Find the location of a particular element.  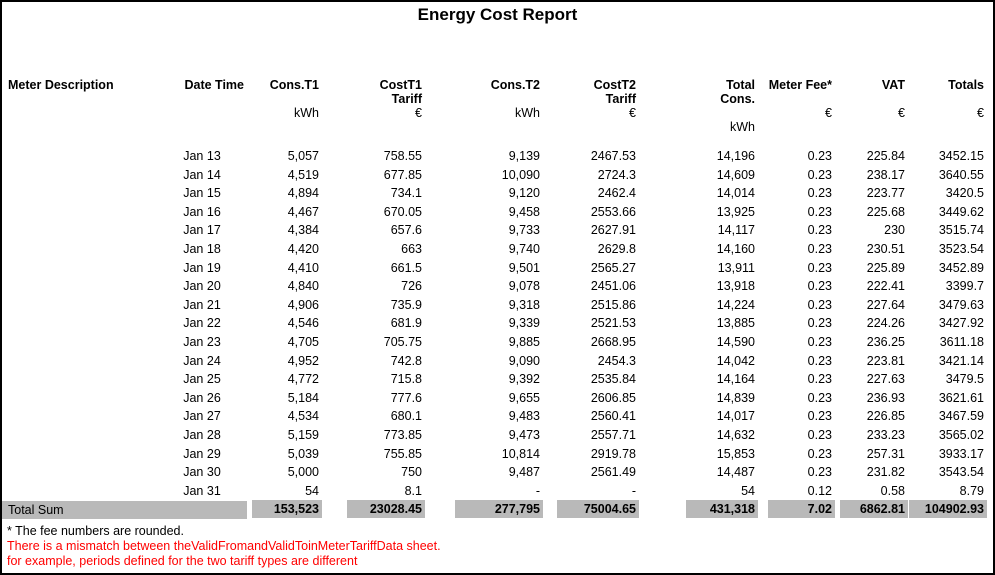

cell-total-cons: 14,609 is located at coordinates (735, 174).